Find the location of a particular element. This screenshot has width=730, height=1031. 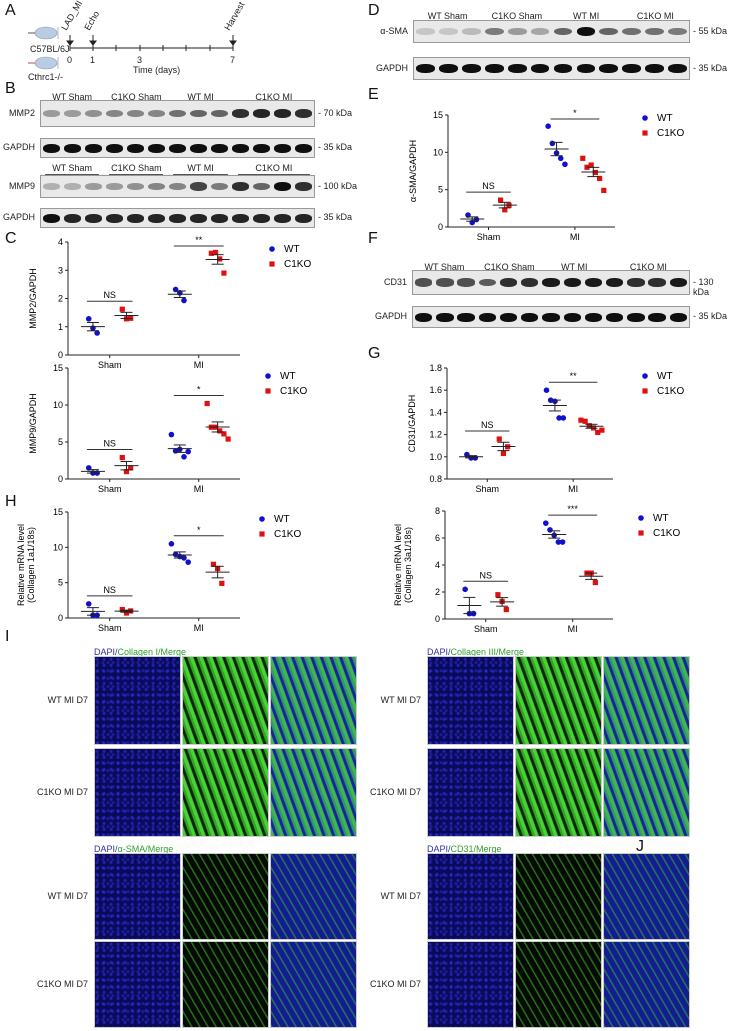

blot-row-label: MMP2 is located at coordinates (21, 112).